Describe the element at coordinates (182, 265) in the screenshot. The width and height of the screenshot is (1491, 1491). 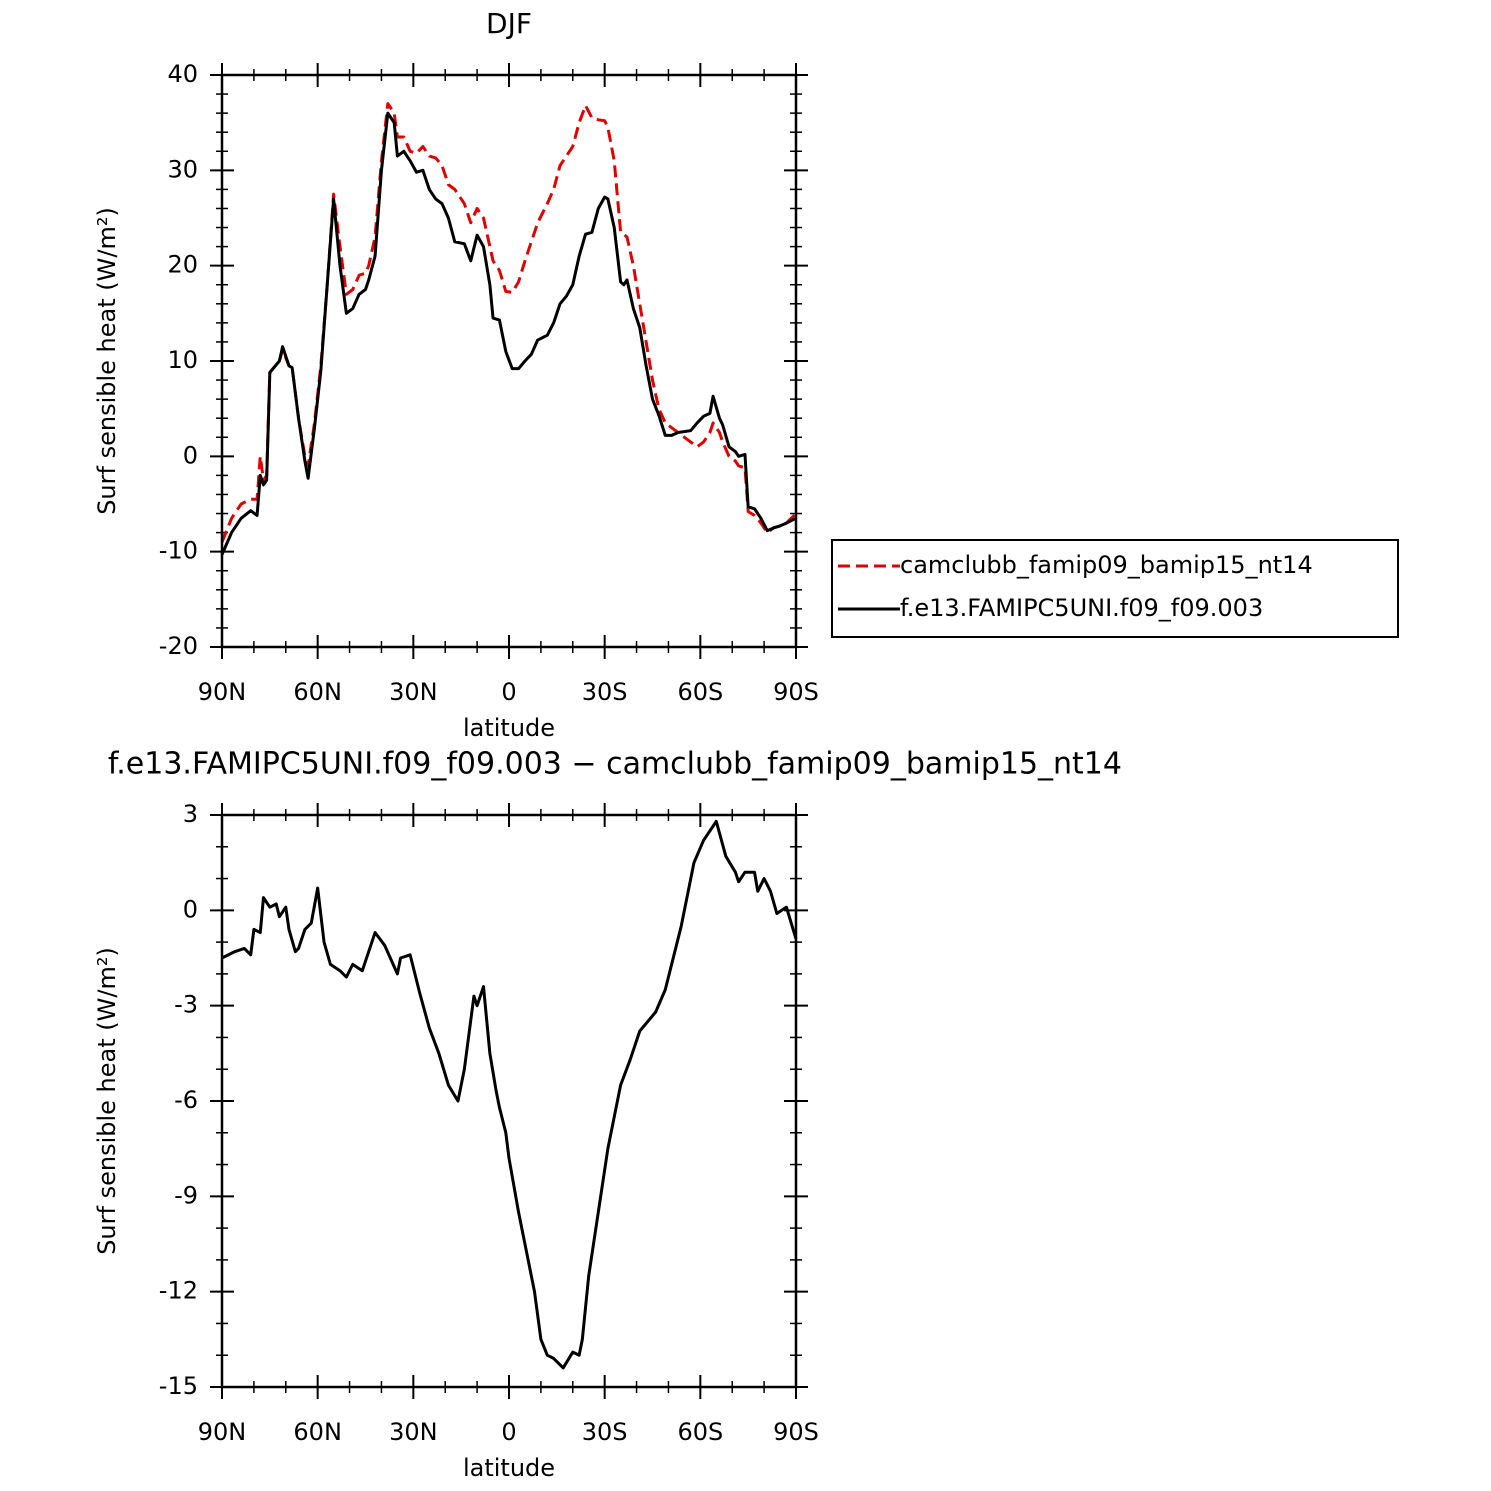
I see `y-tick-label: 20` at that location.